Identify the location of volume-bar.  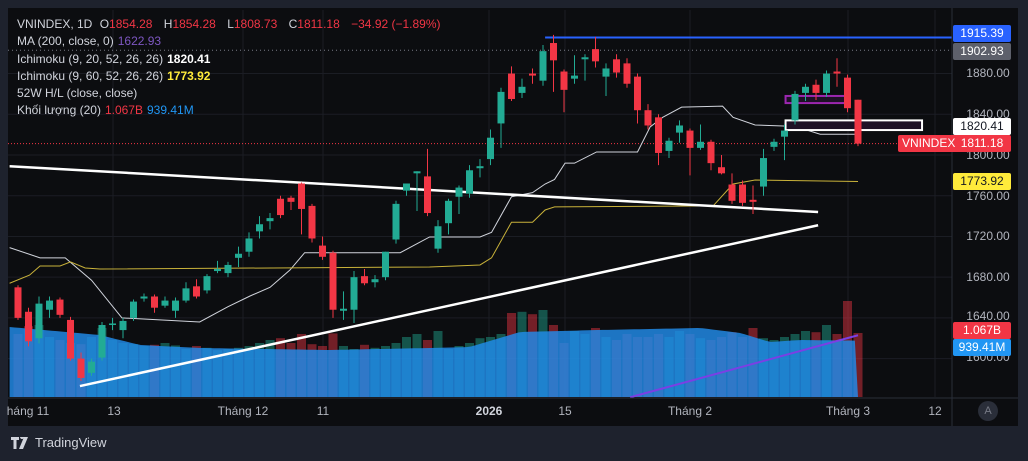
(858, 364).